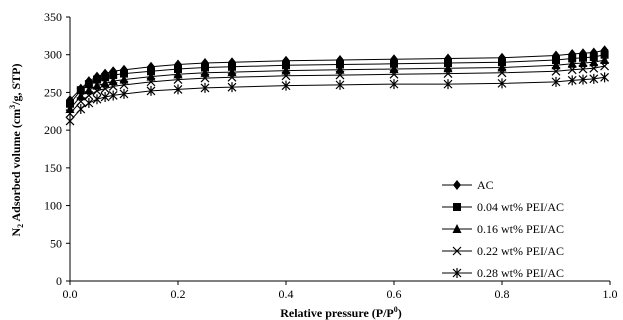 The width and height of the screenshot is (623, 320). Describe the element at coordinates (178, 294) in the screenshot. I see `x-tick-label: 0.2` at that location.